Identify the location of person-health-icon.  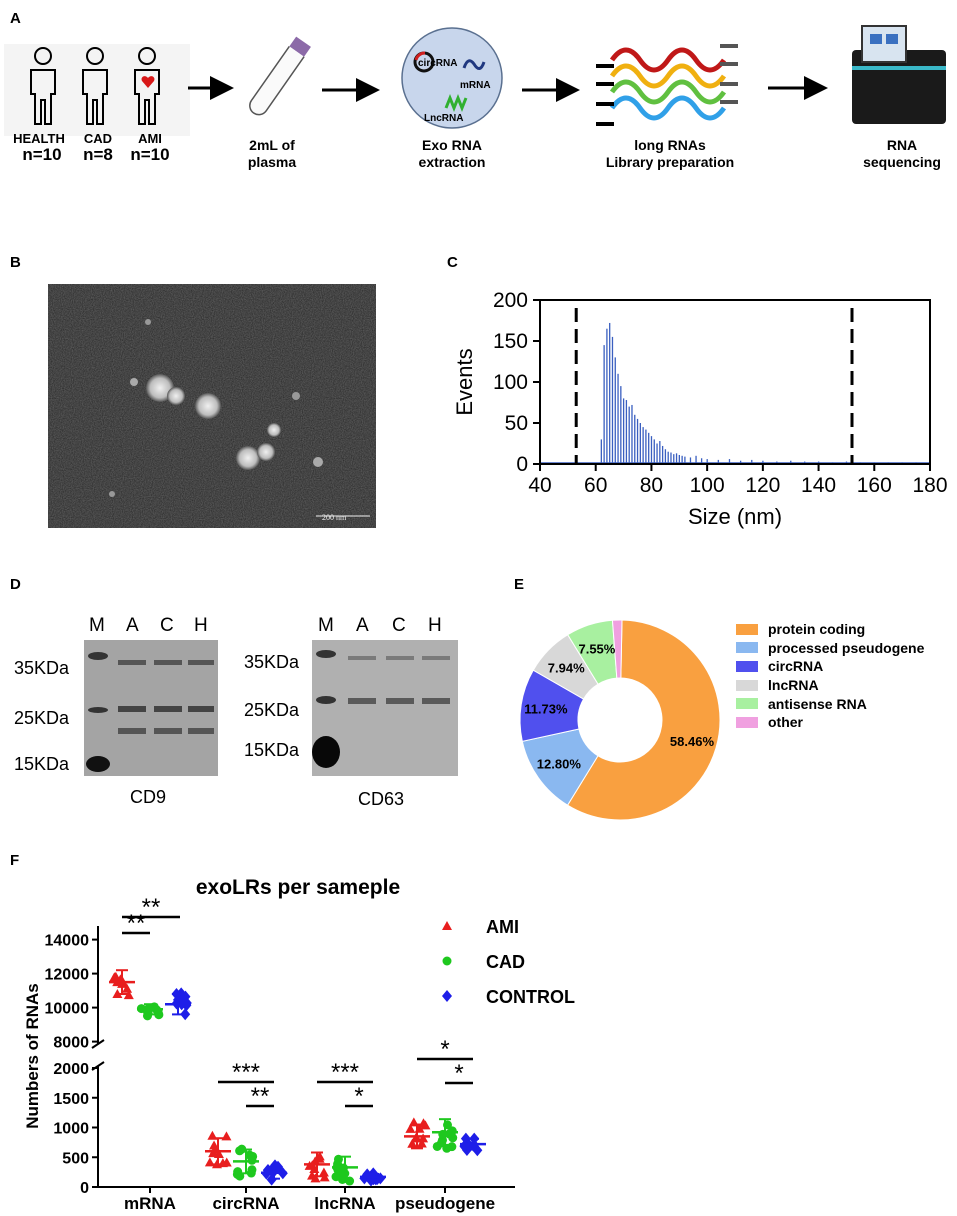
(43, 86).